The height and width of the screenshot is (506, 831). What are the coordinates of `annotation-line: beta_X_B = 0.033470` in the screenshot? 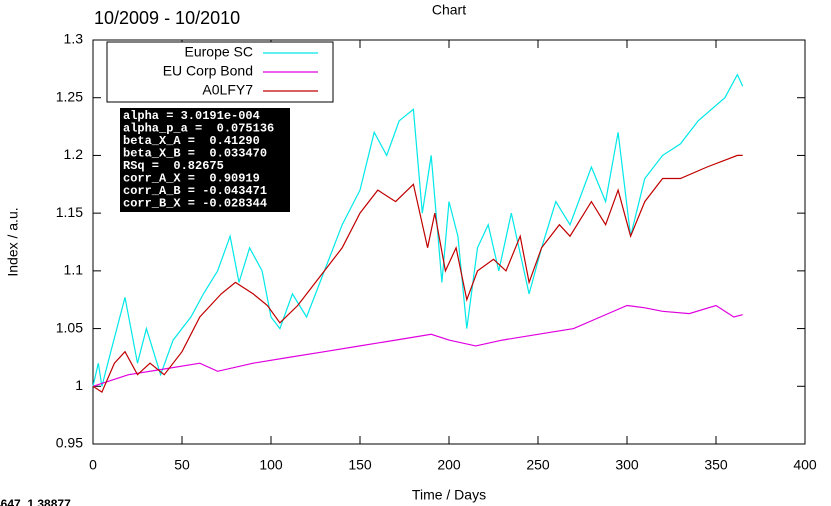 It's located at (195, 154).